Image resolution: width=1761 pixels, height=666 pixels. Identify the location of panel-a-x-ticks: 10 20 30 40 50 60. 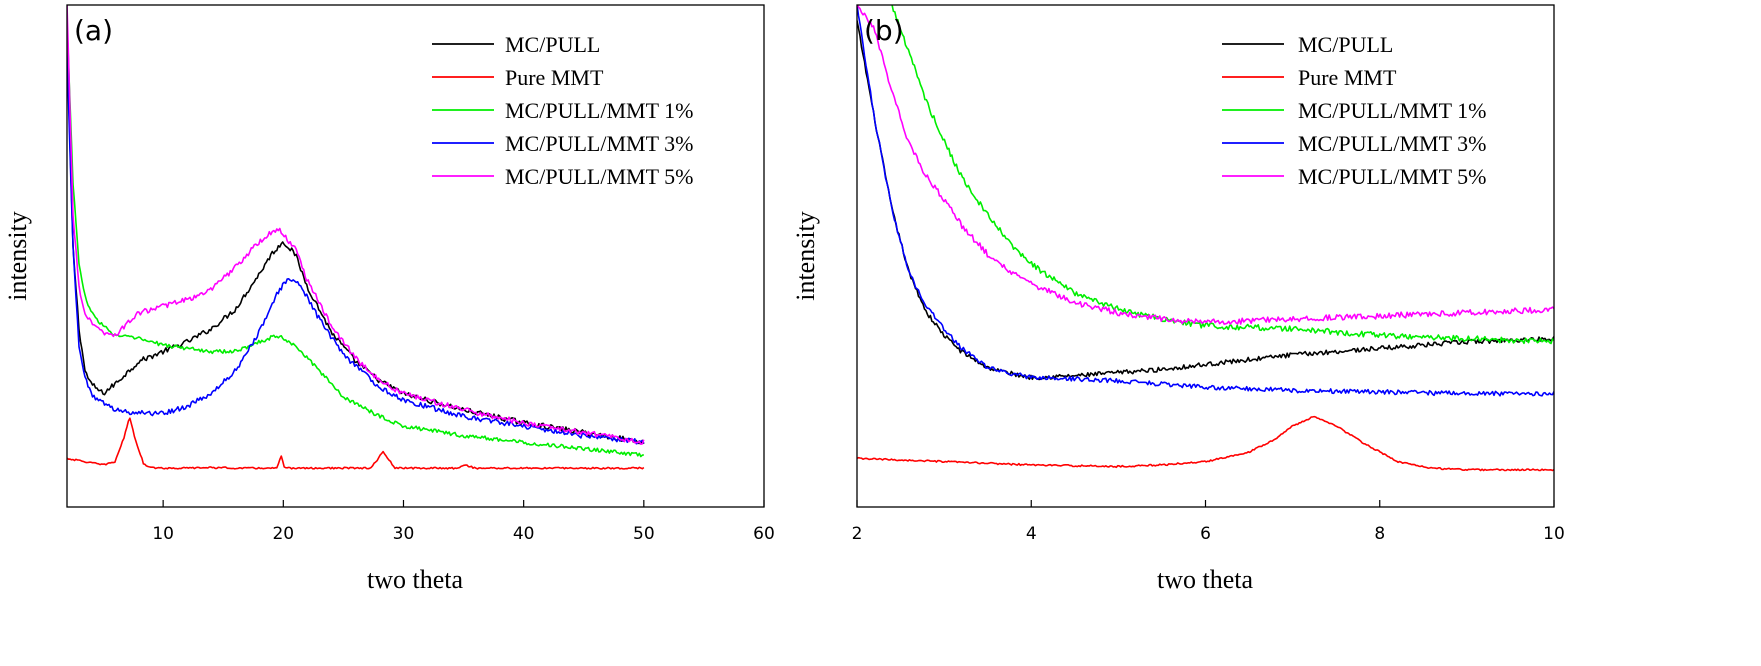
(463, 522).